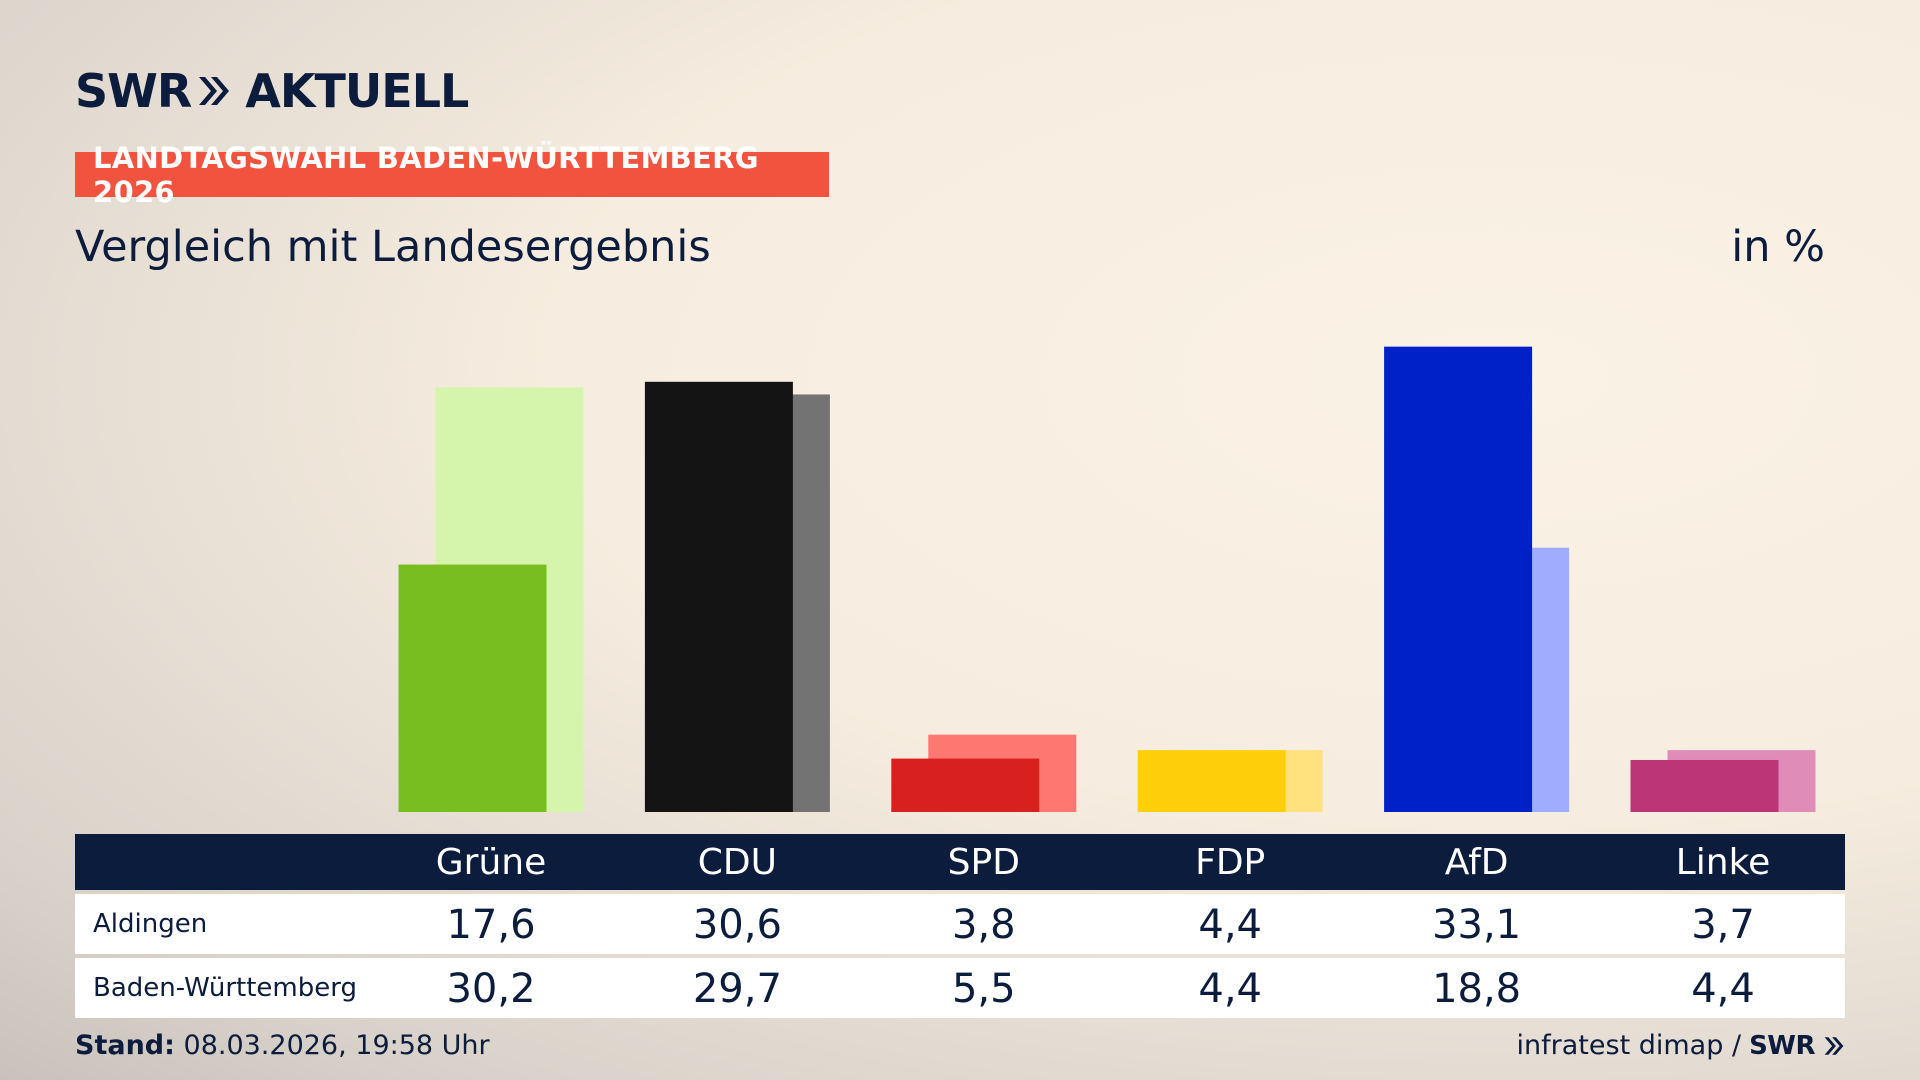  Describe the element at coordinates (393, 247) in the screenshot. I see `chart-subtitle: Vergleich mit Landesergebnis` at that location.